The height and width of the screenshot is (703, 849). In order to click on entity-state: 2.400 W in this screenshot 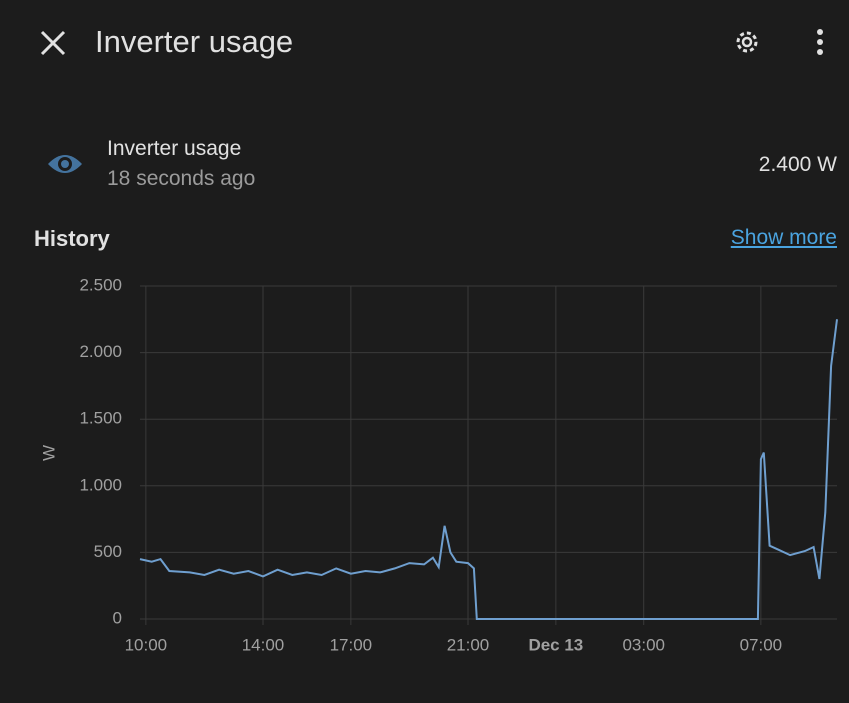, I will do `click(797, 164)`.